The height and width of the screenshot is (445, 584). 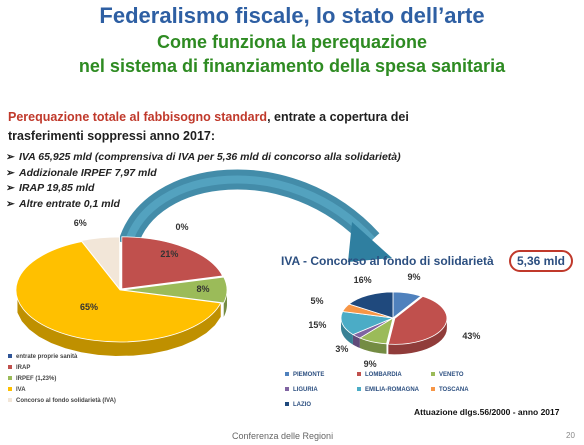 What do you see at coordinates (62, 368) in the screenshot?
I see `legend-item: IRAP` at bounding box center [62, 368].